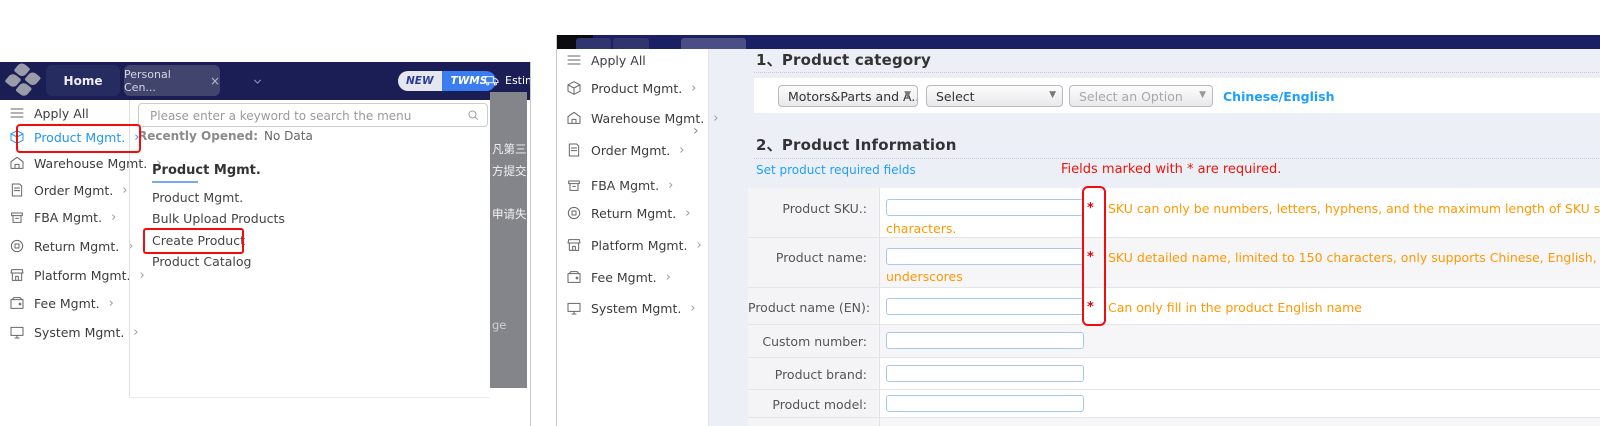 Image resolution: width=1600 pixels, height=426 pixels. What do you see at coordinates (1279, 96) in the screenshot?
I see `chinese-english-link: Chinese/English` at bounding box center [1279, 96].